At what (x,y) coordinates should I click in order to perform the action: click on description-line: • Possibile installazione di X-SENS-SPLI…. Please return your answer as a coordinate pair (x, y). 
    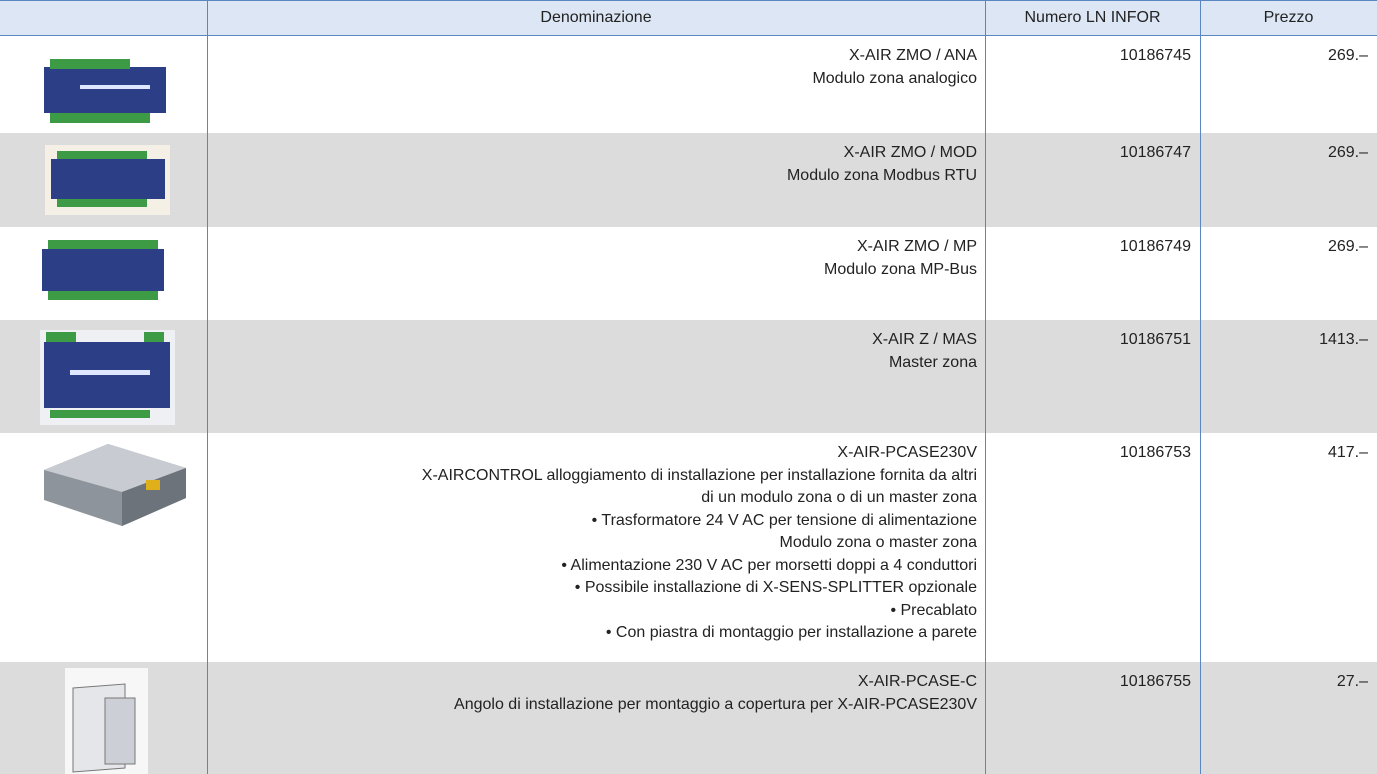
    Looking at the image, I should click on (775, 587).